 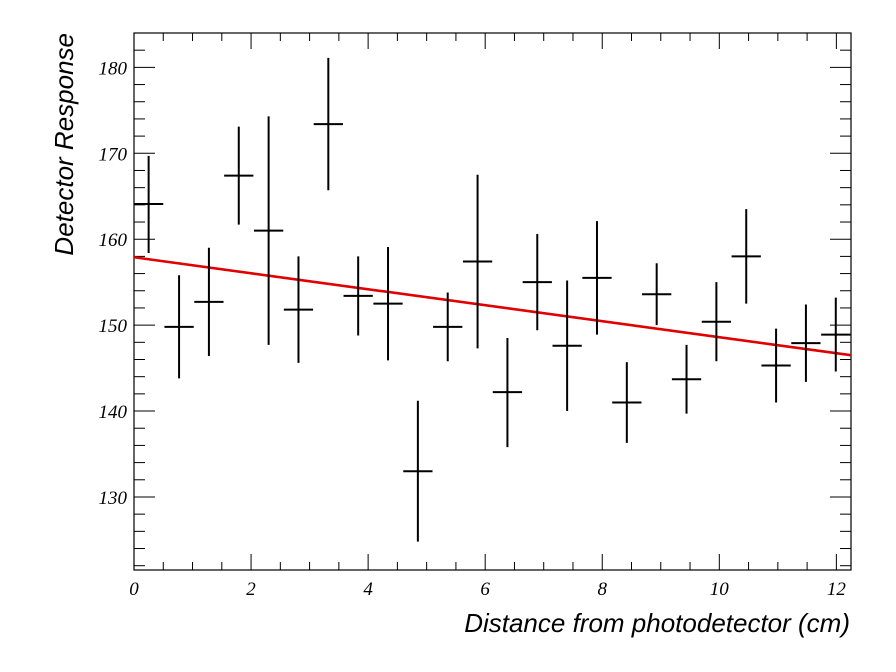 I want to click on x-tick-label: 10, so click(x=720, y=589).